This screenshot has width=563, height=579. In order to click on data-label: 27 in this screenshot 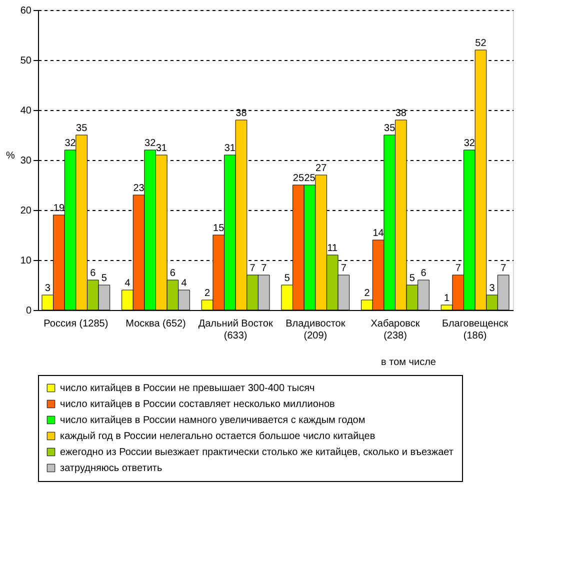, I will do `click(322, 168)`.